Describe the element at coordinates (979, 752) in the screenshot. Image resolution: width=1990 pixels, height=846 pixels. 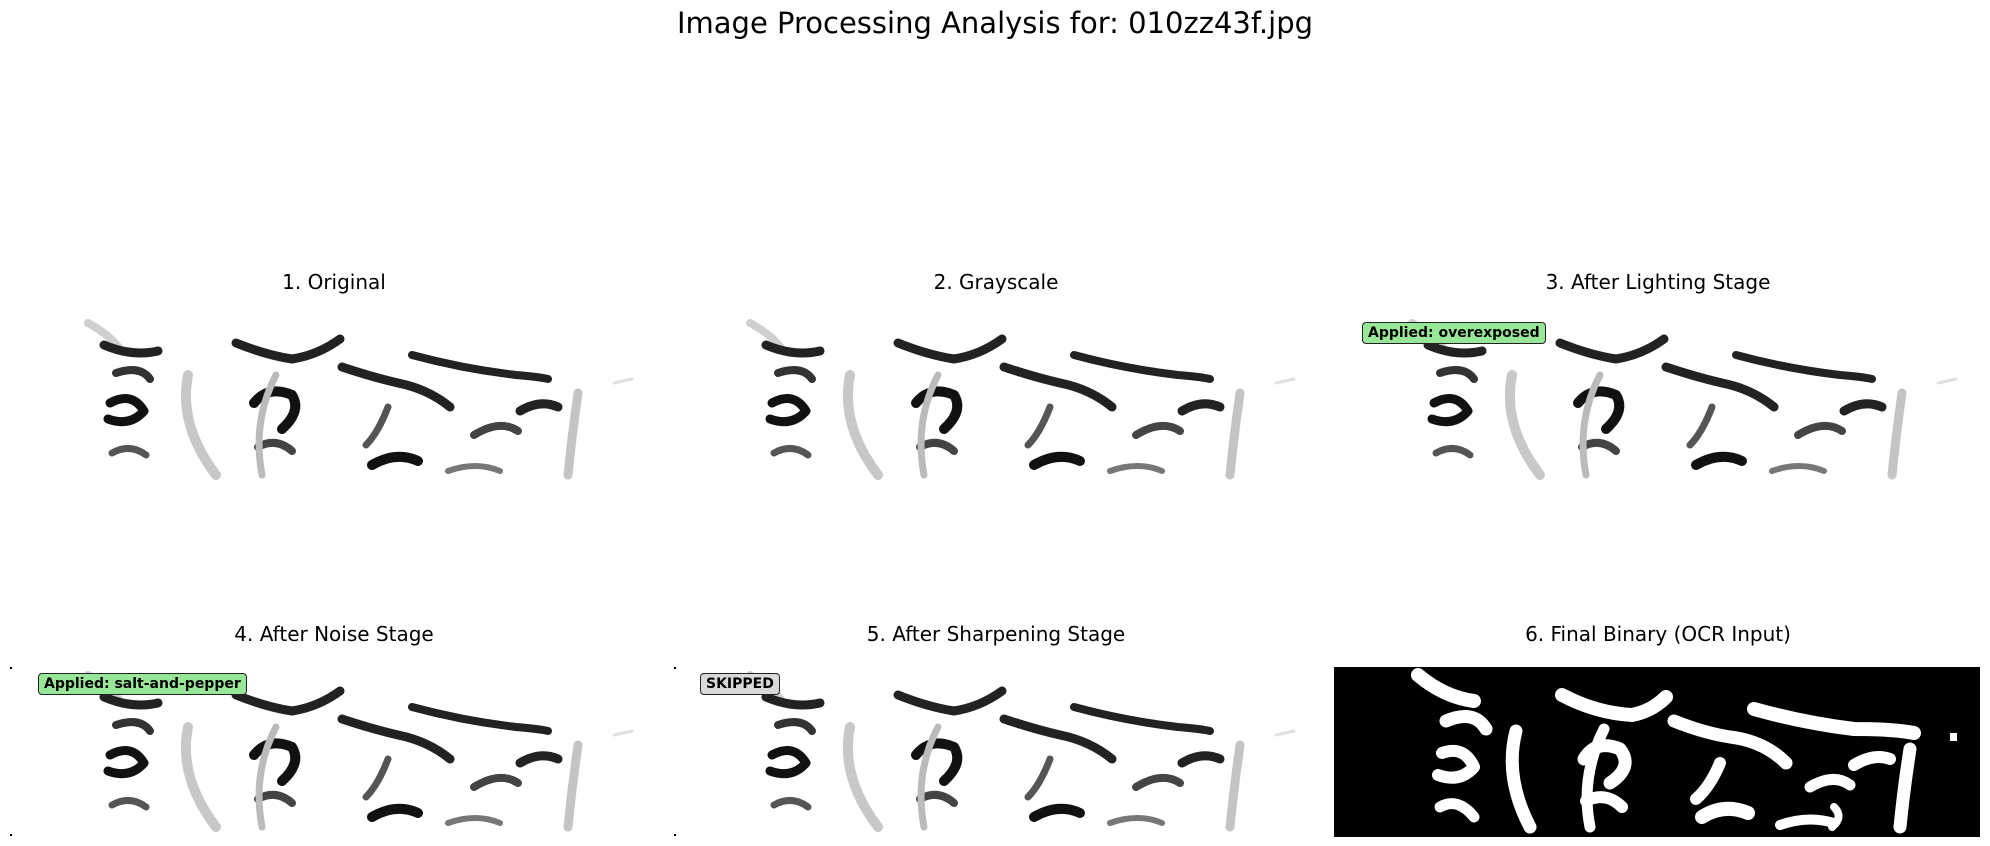
I see `image-sharpening` at that location.